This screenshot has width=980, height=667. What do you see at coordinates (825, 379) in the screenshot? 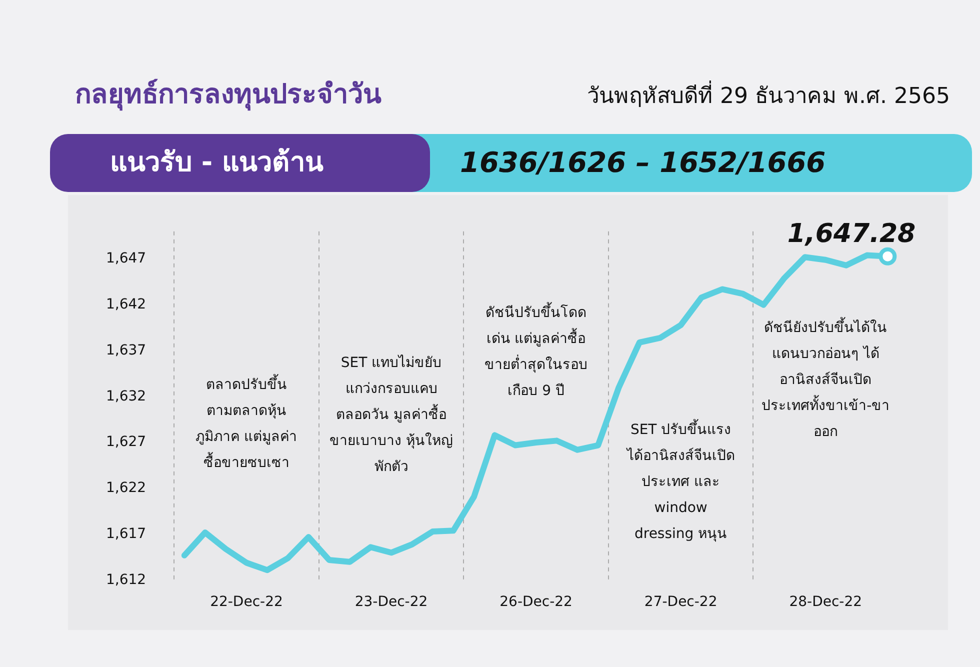
I see `annotation: ดัชนียังปรับขึ้นได้ใน แดนบวกอ่อนๆ ได้ อานิสงส์จีนเปิด ประเทศทั้งขาเข้า-ขา ออก` at bounding box center [825, 379].